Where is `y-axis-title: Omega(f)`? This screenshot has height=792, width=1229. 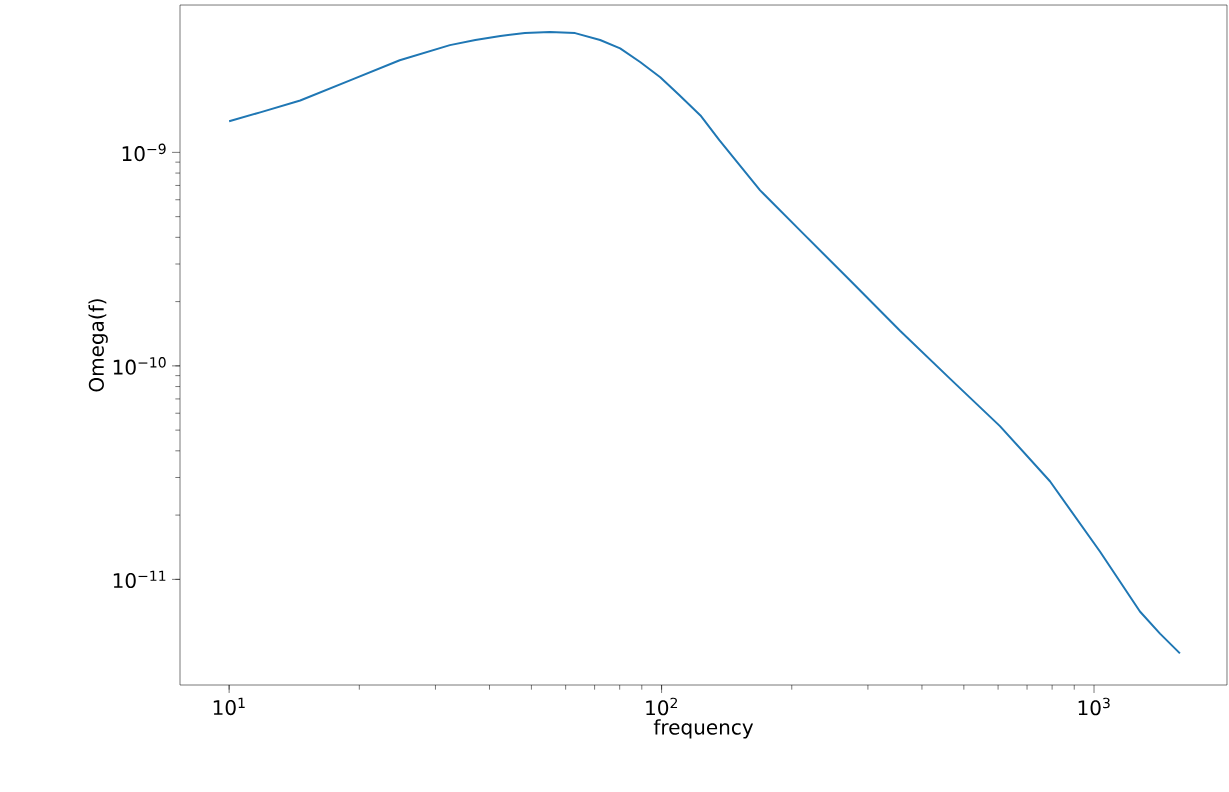
y-axis-title: Omega(f) is located at coordinates (98, 345).